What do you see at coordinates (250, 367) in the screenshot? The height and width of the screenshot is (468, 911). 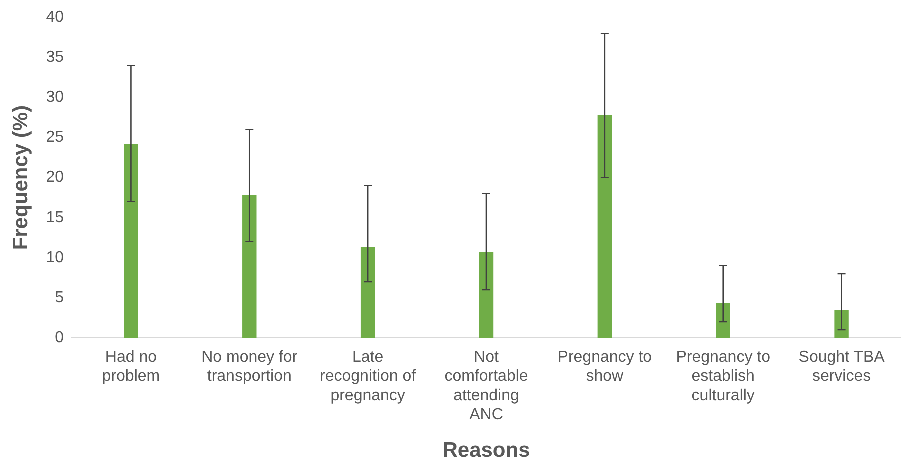 I see `x-tick-label: No money for transportion` at bounding box center [250, 367].